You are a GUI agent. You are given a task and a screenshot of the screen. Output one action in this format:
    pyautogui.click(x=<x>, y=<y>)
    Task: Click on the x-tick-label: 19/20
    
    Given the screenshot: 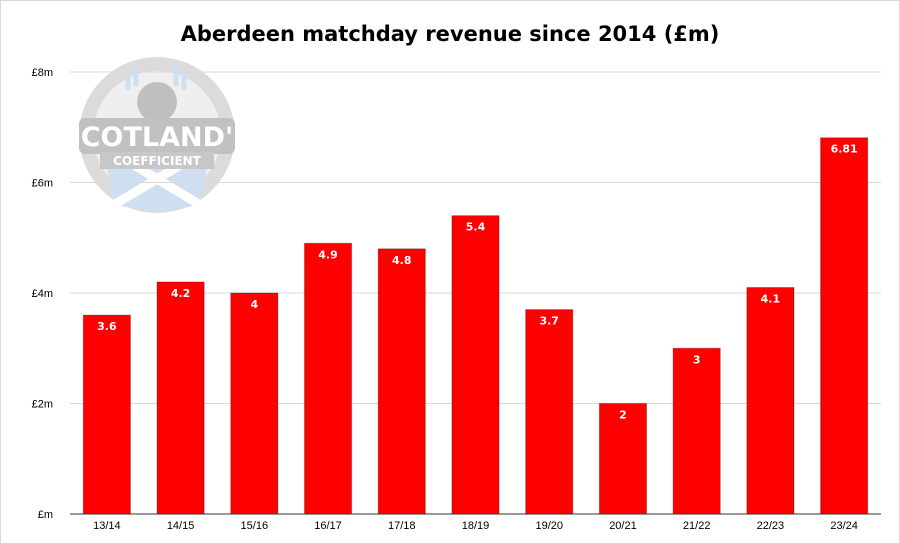 What is the action you would take?
    pyautogui.click(x=549, y=526)
    